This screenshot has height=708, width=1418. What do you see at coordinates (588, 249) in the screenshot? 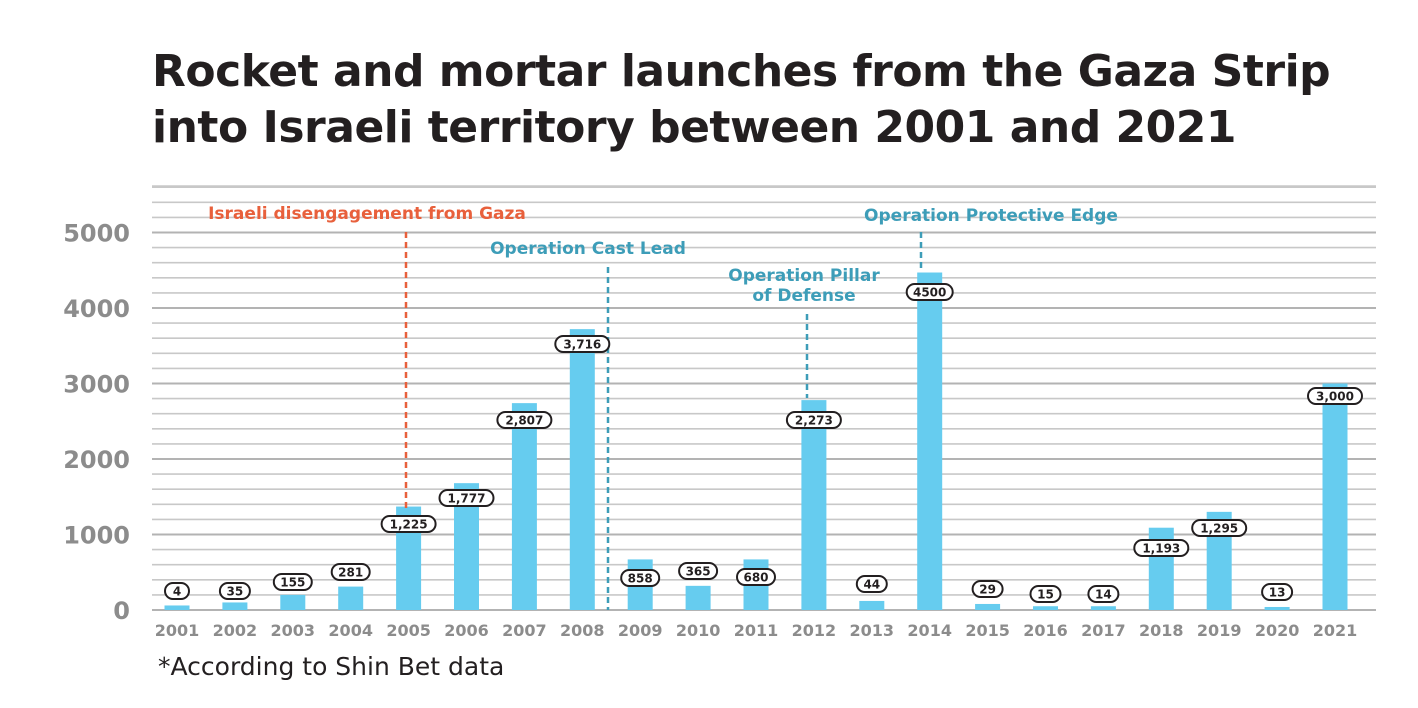
I see `event-annotation-label: Operation Cast Lead` at bounding box center [588, 249].